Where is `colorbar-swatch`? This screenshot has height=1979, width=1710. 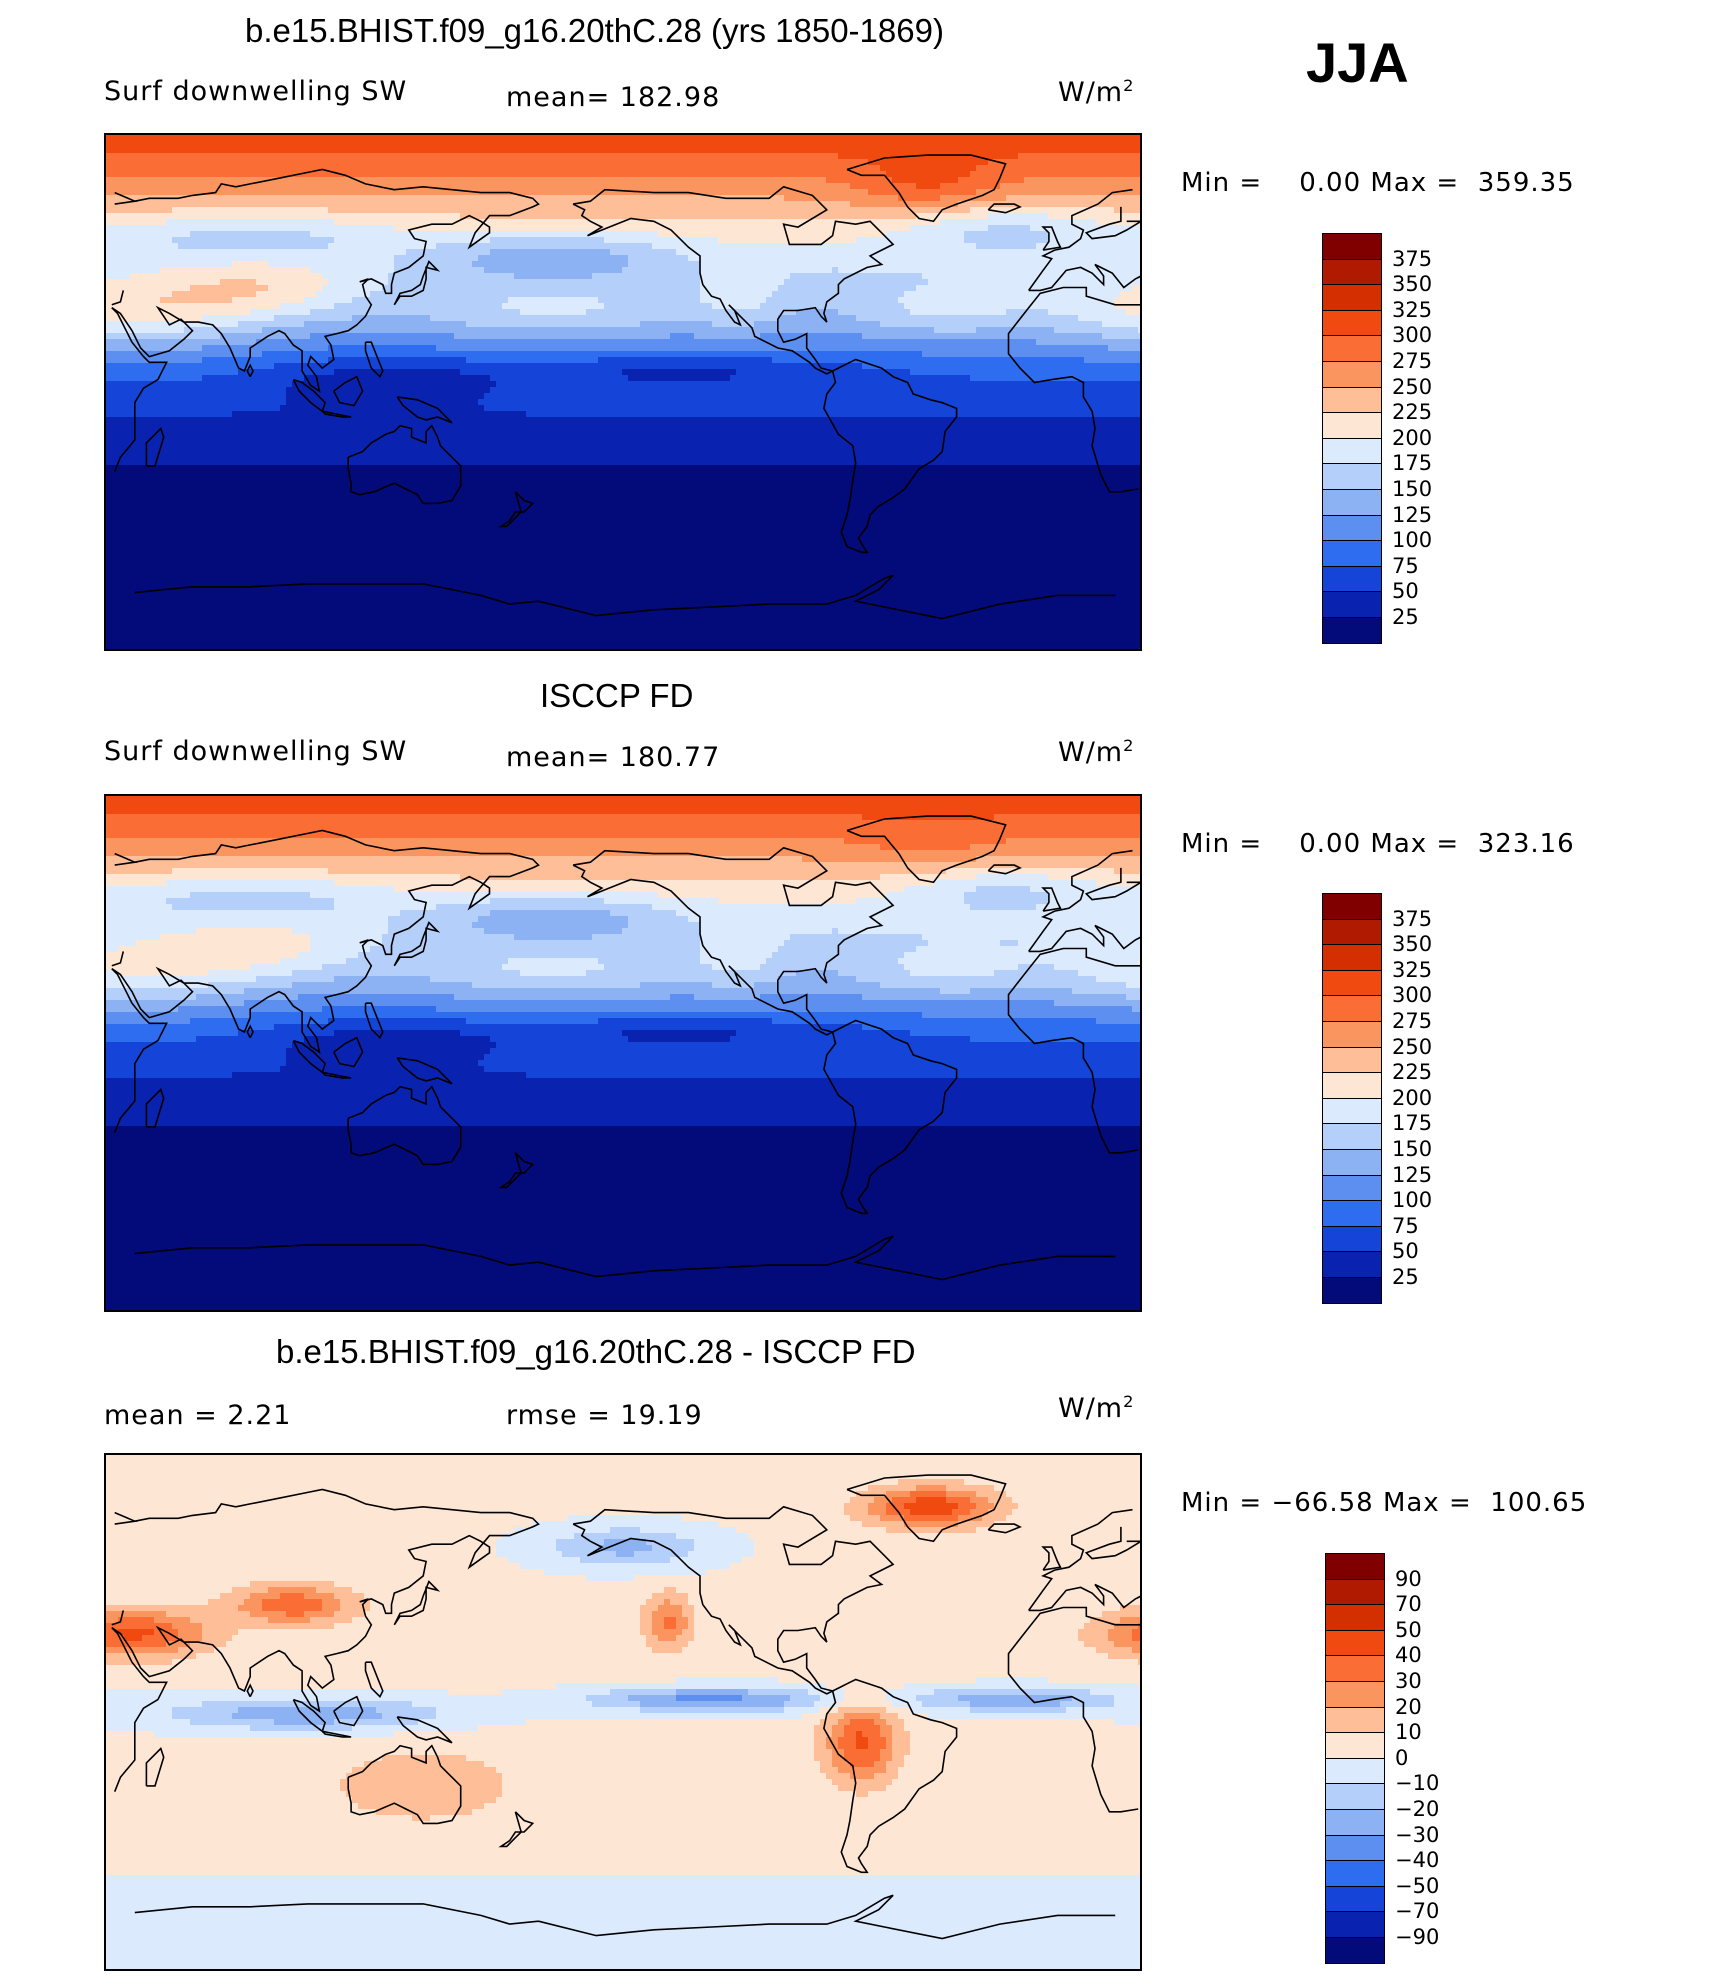
colorbar-swatch is located at coordinates (1352, 1213).